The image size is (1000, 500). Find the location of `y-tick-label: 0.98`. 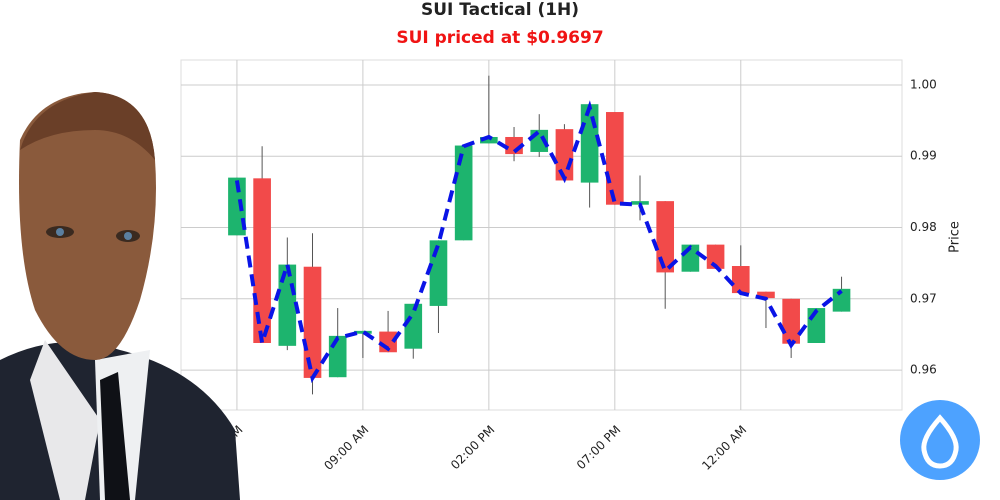

y-tick-label: 0.98 is located at coordinates (923, 227).